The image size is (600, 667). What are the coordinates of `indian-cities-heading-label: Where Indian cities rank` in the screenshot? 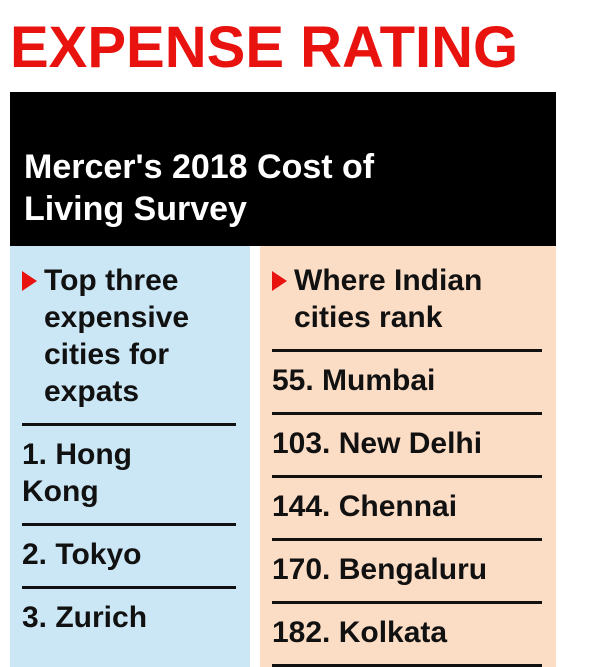 It's located at (388, 299).